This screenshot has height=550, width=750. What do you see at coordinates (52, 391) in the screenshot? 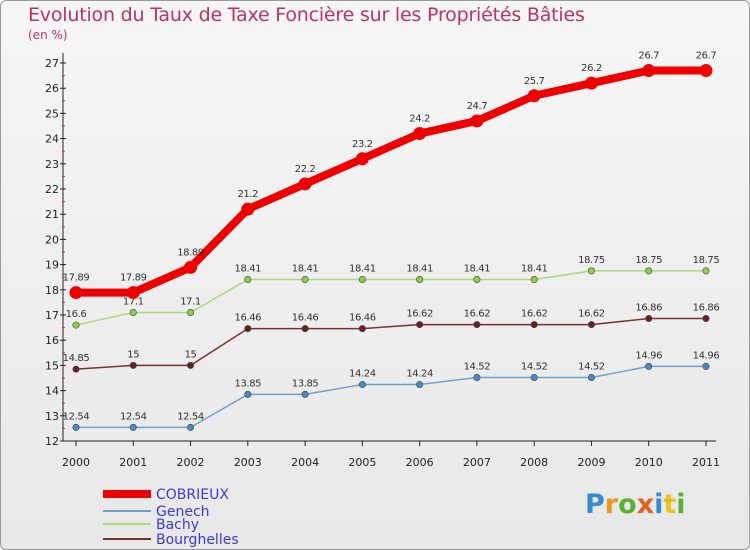
I see `y-tick-label: 14` at bounding box center [52, 391].